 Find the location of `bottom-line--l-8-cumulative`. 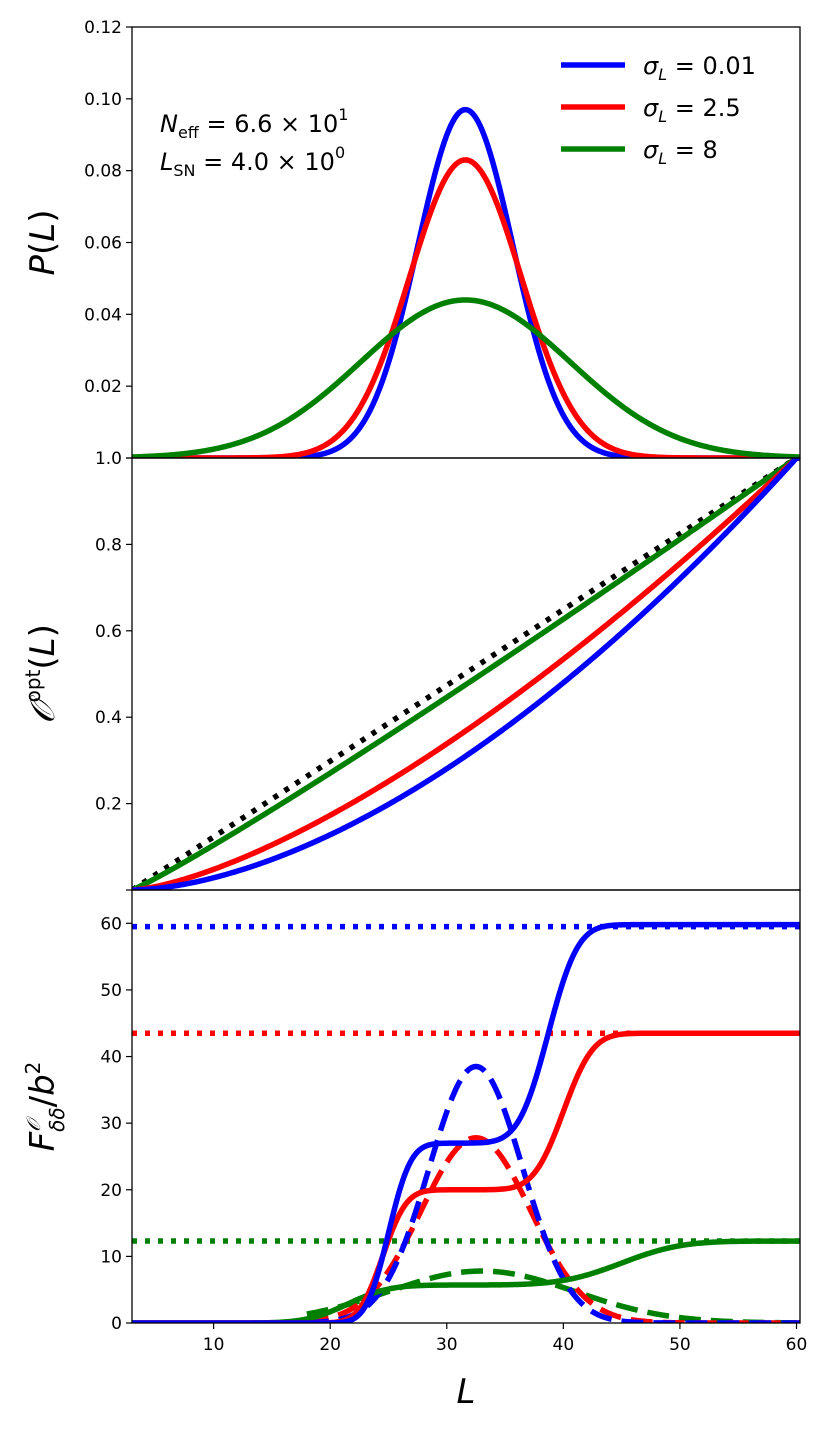

bottom-line--l-8-cumulative is located at coordinates (466, 1280).